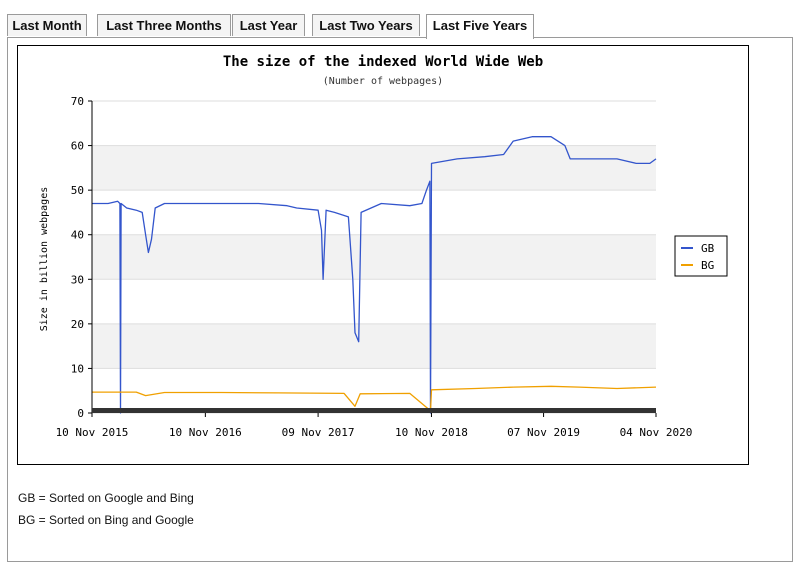  What do you see at coordinates (707, 265) in the screenshot?
I see `legend-label-bg: BG` at bounding box center [707, 265].